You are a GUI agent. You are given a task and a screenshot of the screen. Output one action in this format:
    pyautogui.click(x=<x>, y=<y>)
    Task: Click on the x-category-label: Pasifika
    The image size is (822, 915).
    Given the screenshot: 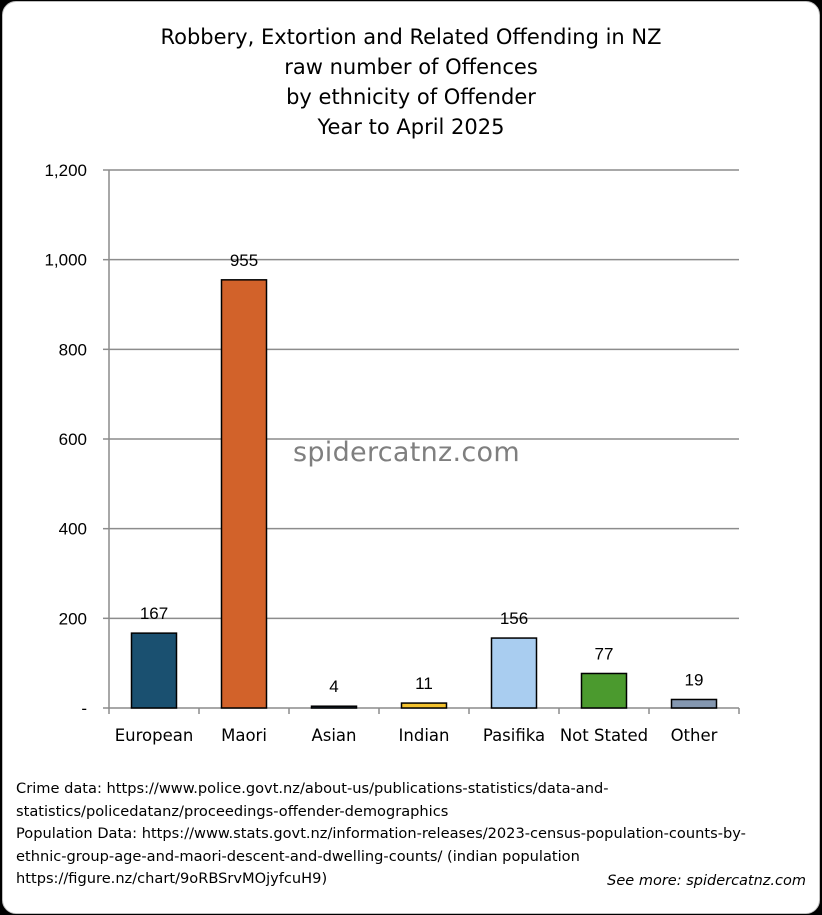 What is the action you would take?
    pyautogui.click(x=514, y=735)
    